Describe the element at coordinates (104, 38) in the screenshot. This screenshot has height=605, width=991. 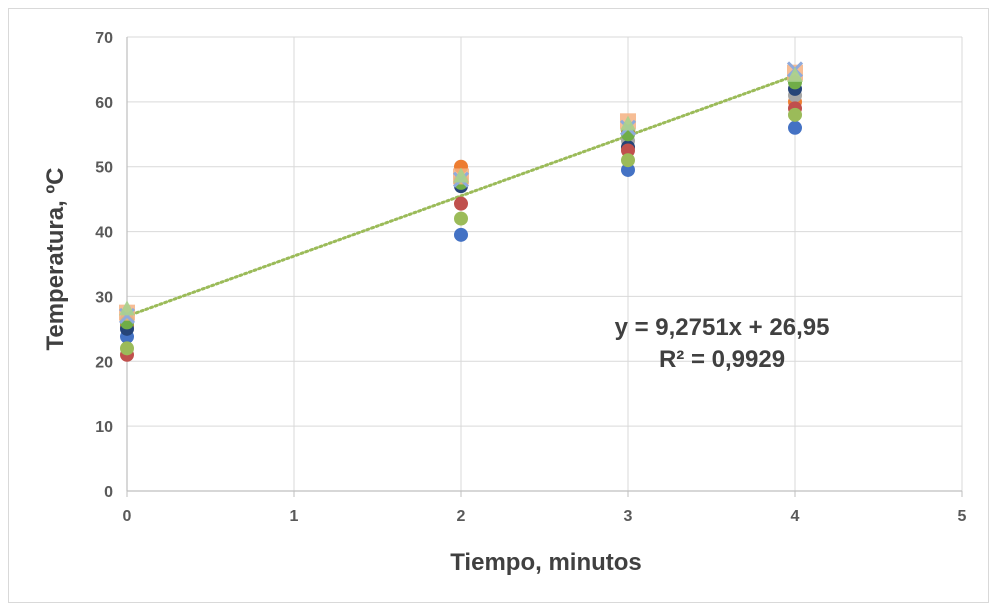
I see `y-tick-label: 70` at that location.